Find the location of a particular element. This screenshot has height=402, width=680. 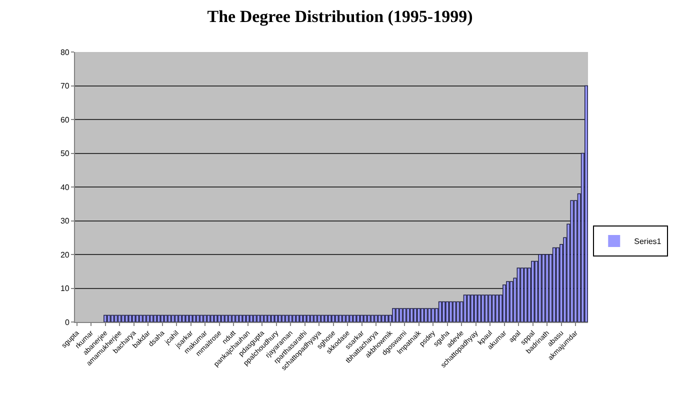

y-tick-label: 40 is located at coordinates (65, 187).